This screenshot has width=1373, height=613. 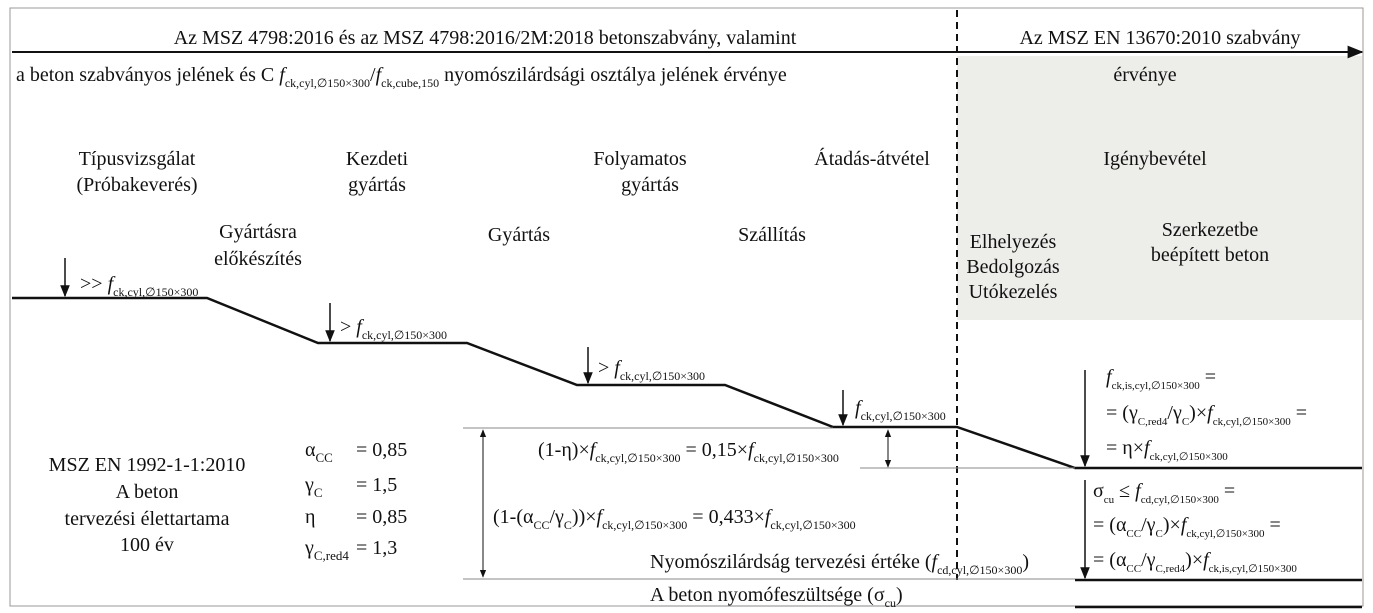 What do you see at coordinates (767, 595) in the screenshot?
I see `text-part: A beton nyomófeszültsége (σ` at bounding box center [767, 595].